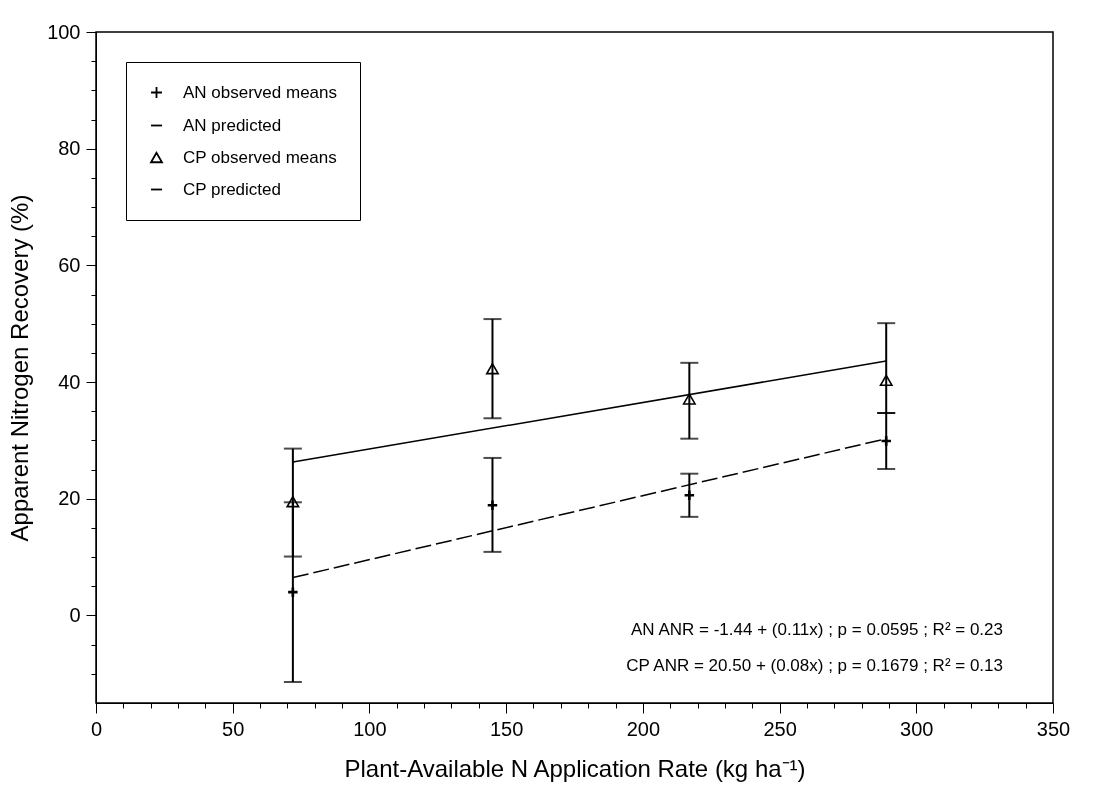 Image resolution: width=1120 pixels, height=809 pixels. What do you see at coordinates (69, 264) in the screenshot?
I see `y-tick-label: 60` at bounding box center [69, 264].